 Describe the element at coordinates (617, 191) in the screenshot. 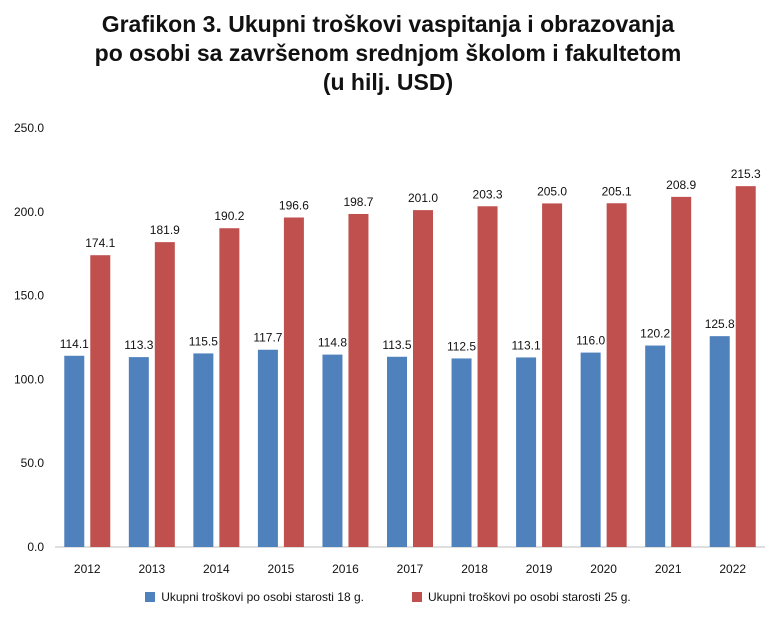

I see `data-label-series-2: 205.1` at that location.